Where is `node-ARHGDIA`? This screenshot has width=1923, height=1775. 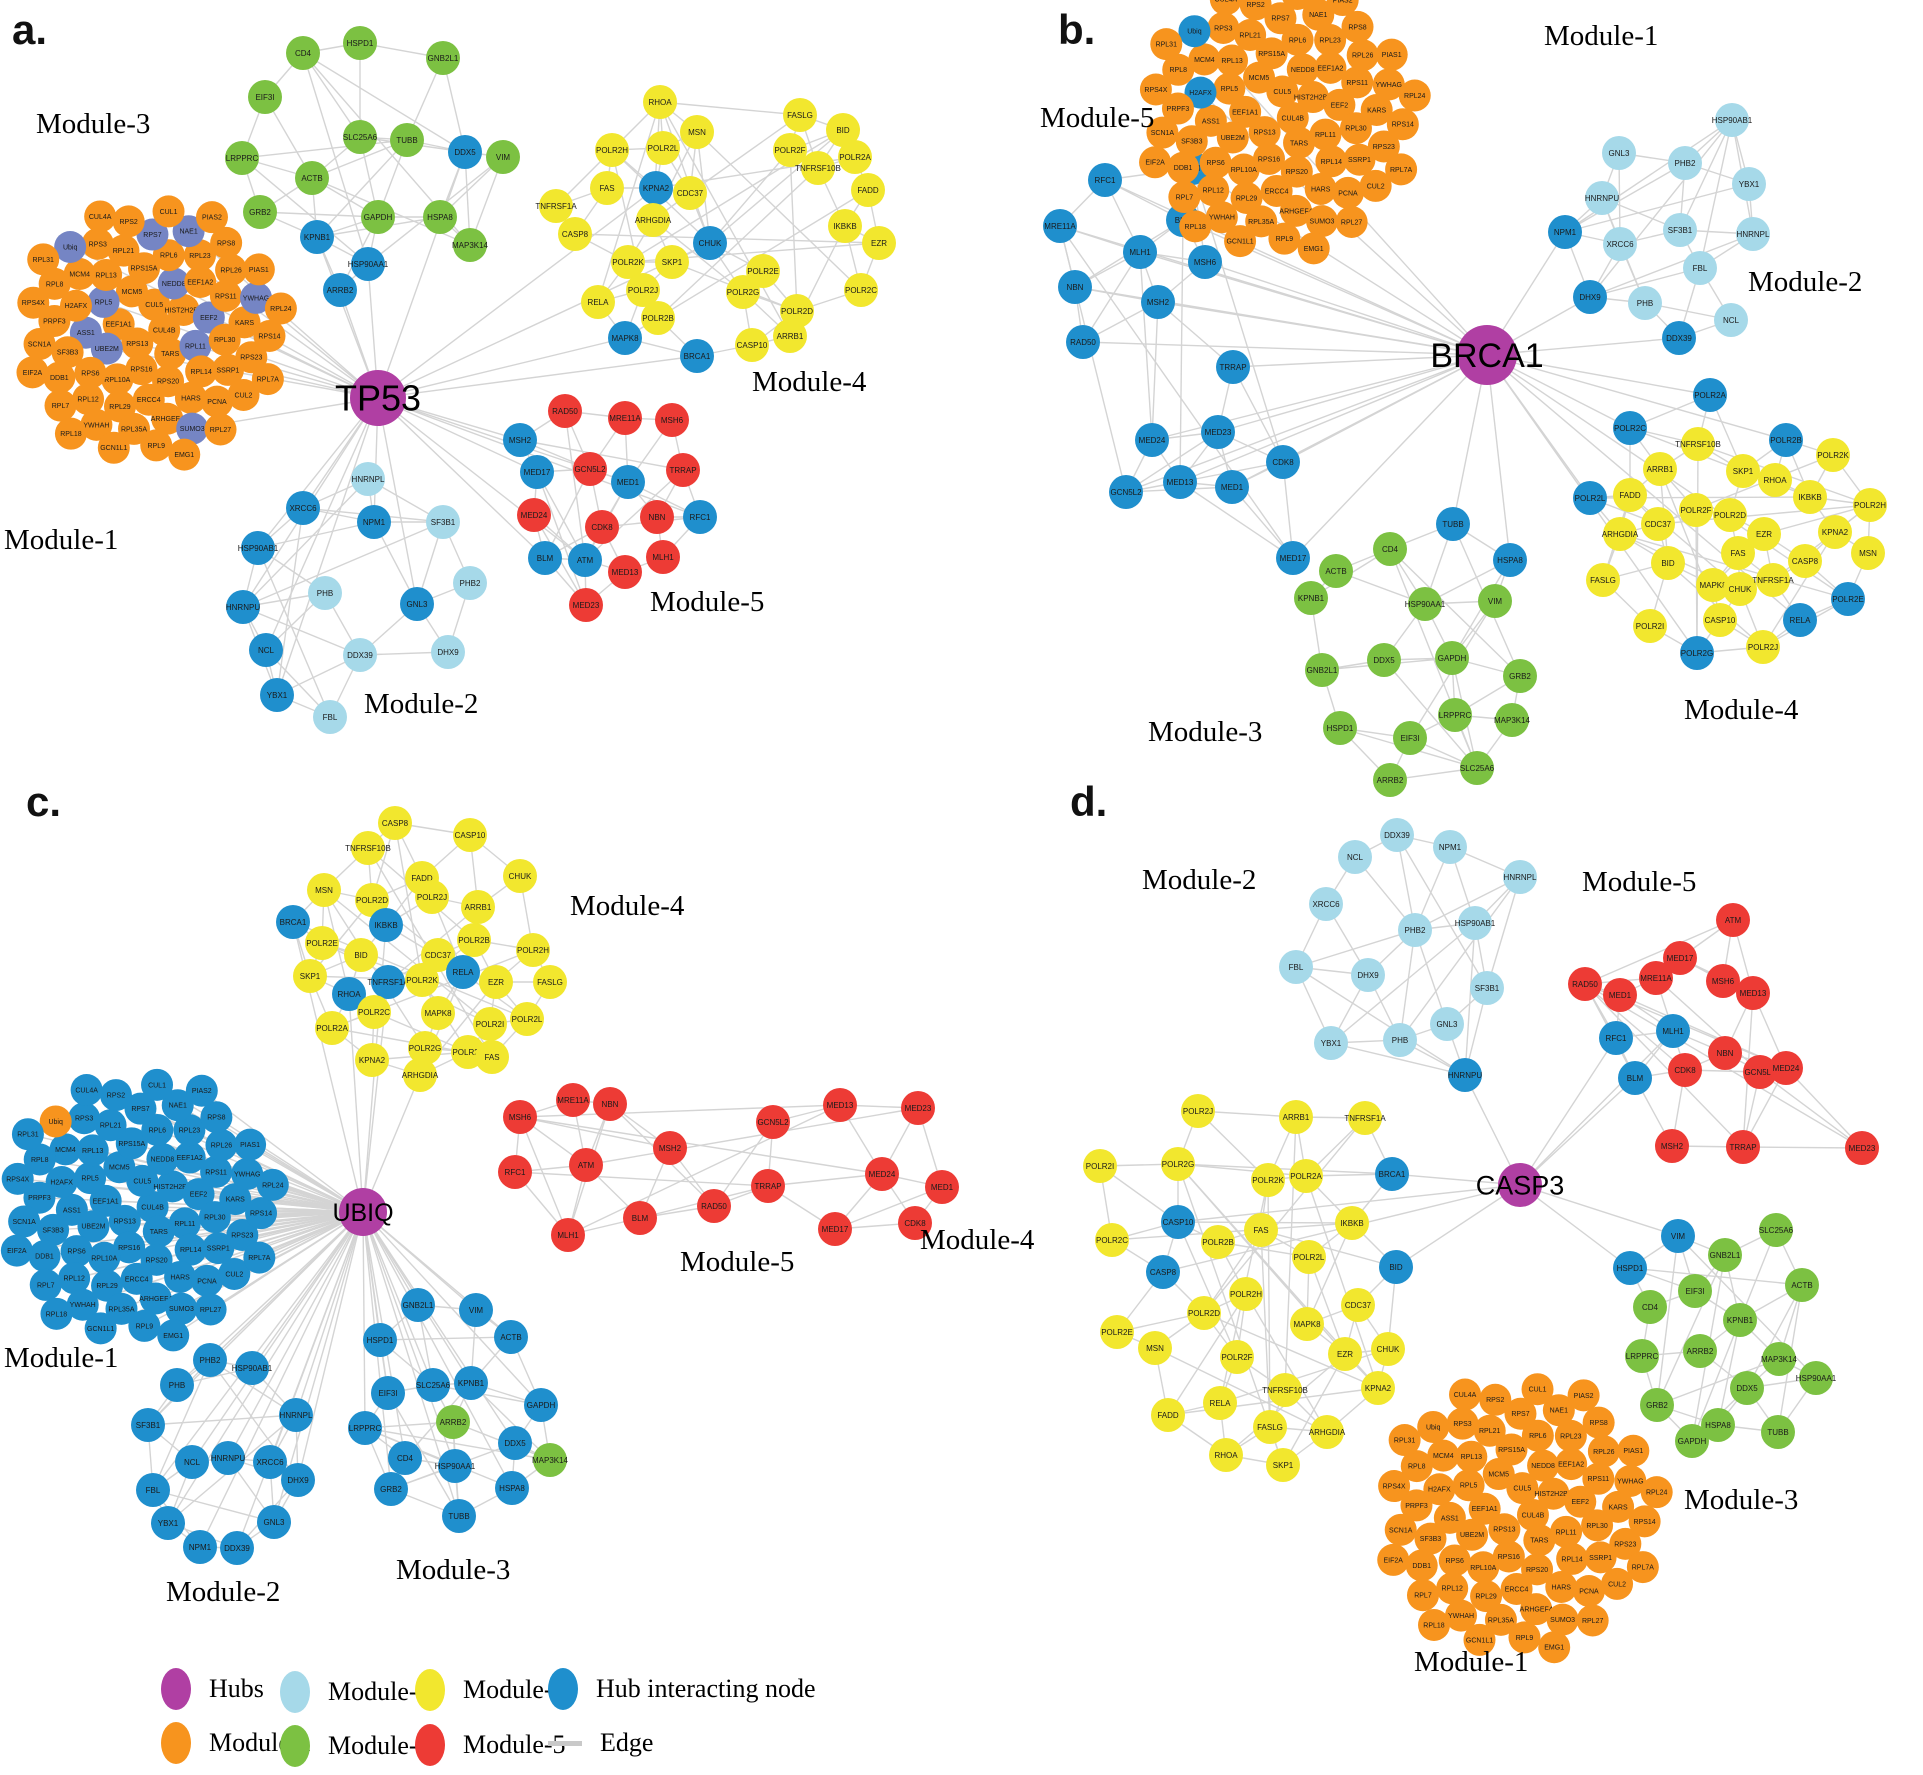
node-ARHGDIA is located at coordinates (653, 220).